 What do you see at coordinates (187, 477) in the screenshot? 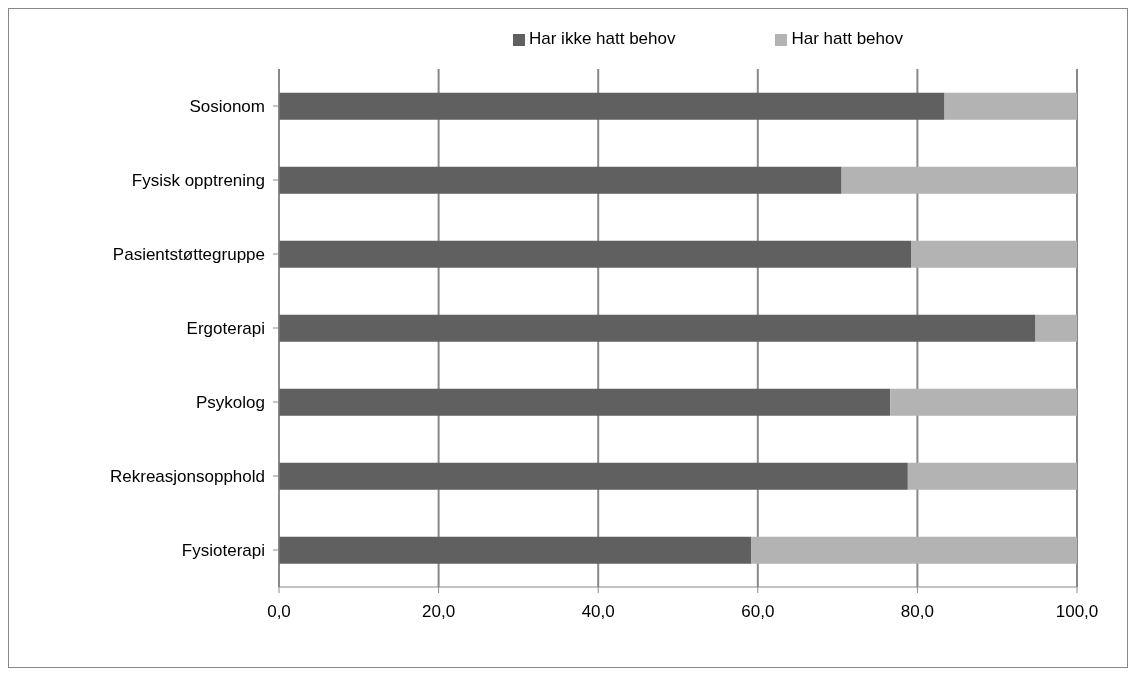
I see `y-tick-label: Rekreasjonsopphold` at bounding box center [187, 477].